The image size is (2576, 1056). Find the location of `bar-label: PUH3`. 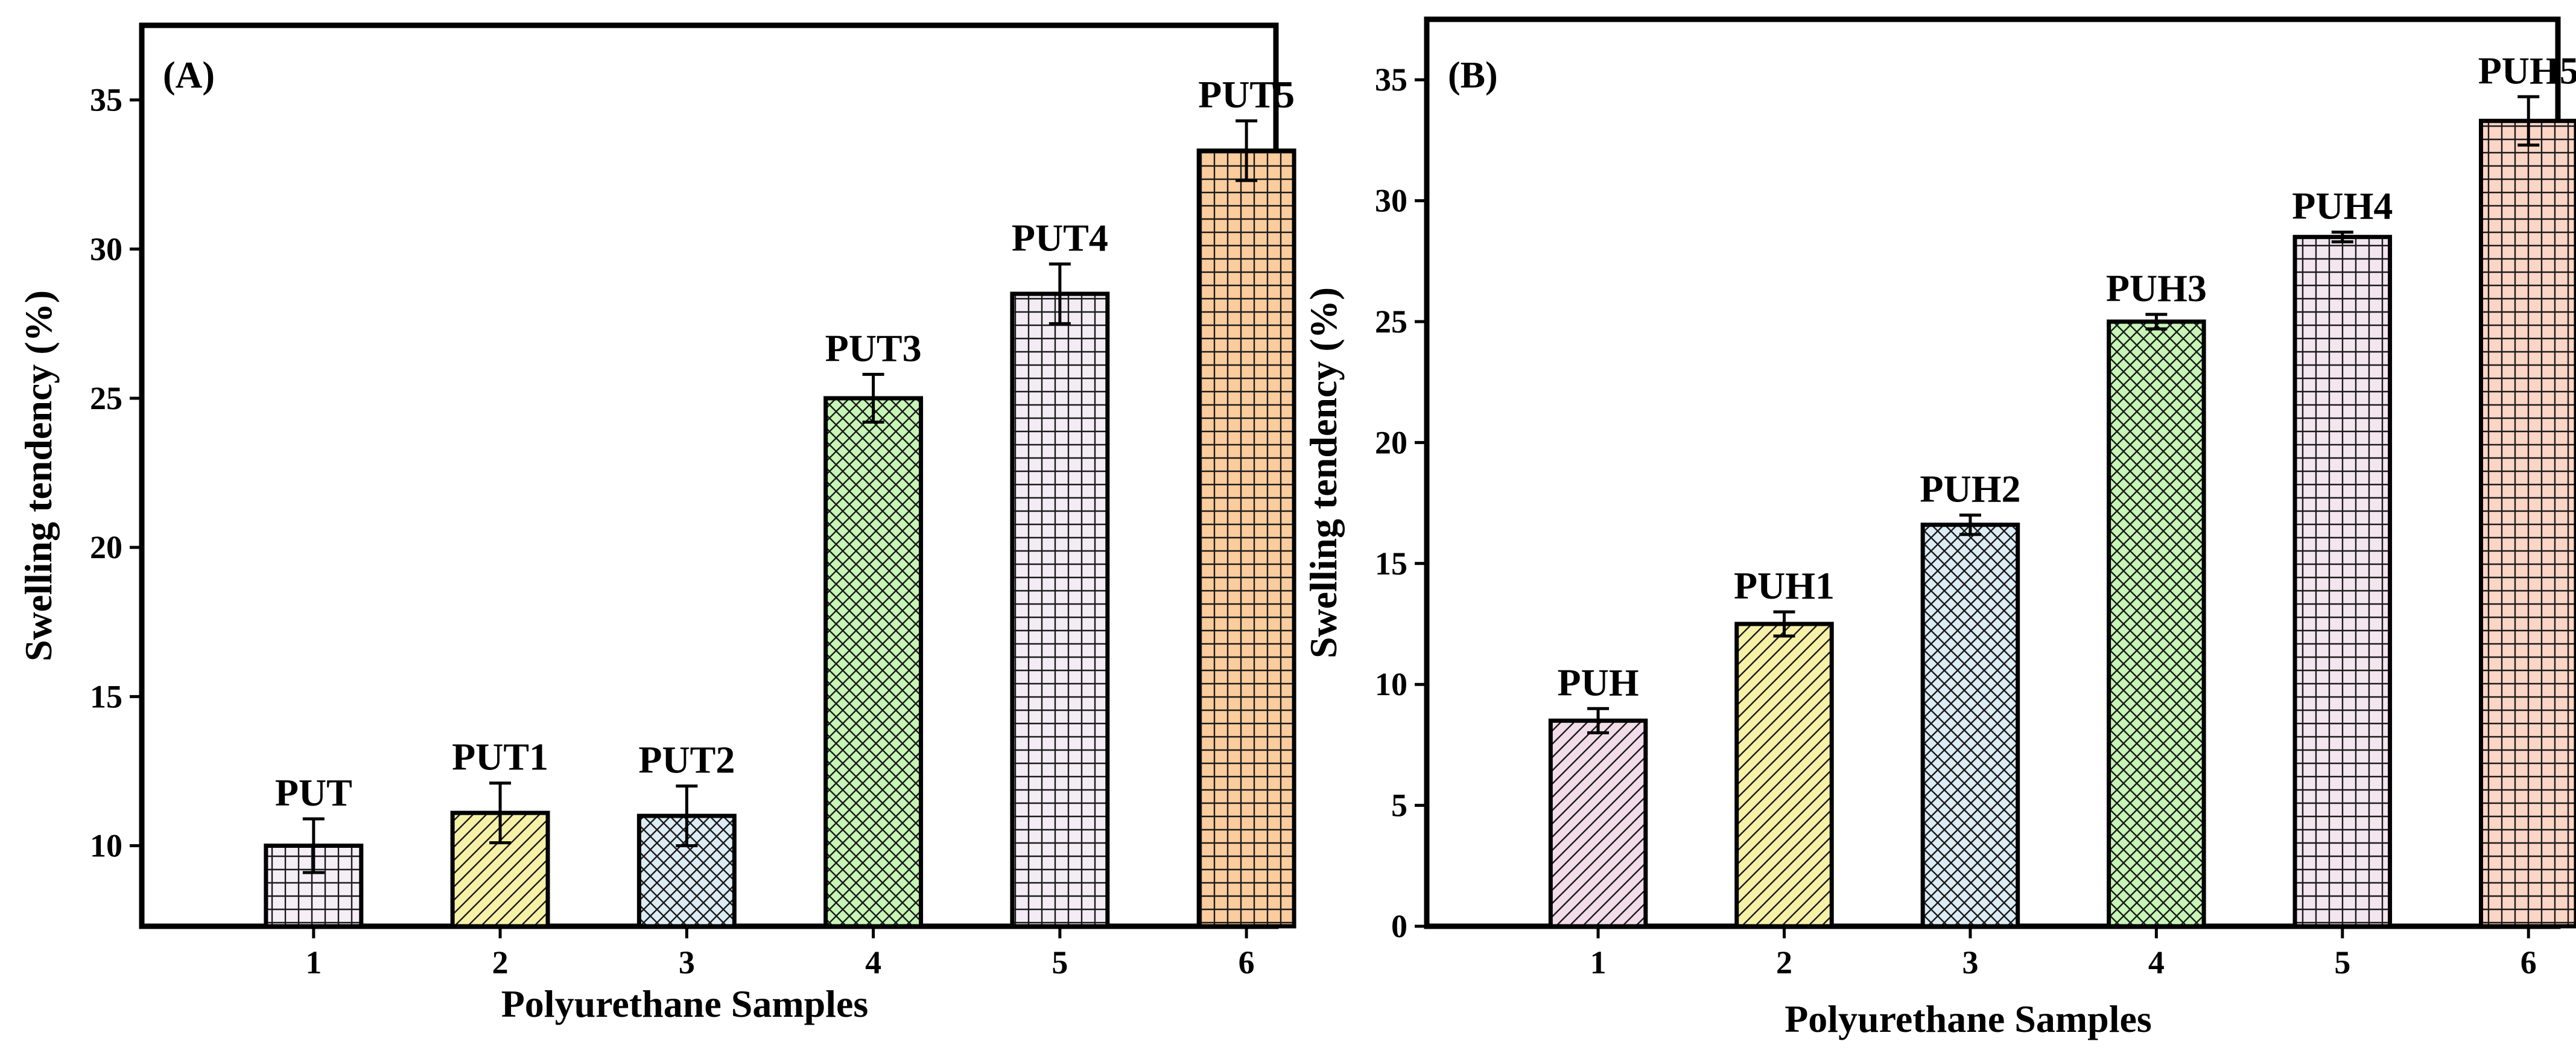

bar-label: PUH3 is located at coordinates (2156, 288).